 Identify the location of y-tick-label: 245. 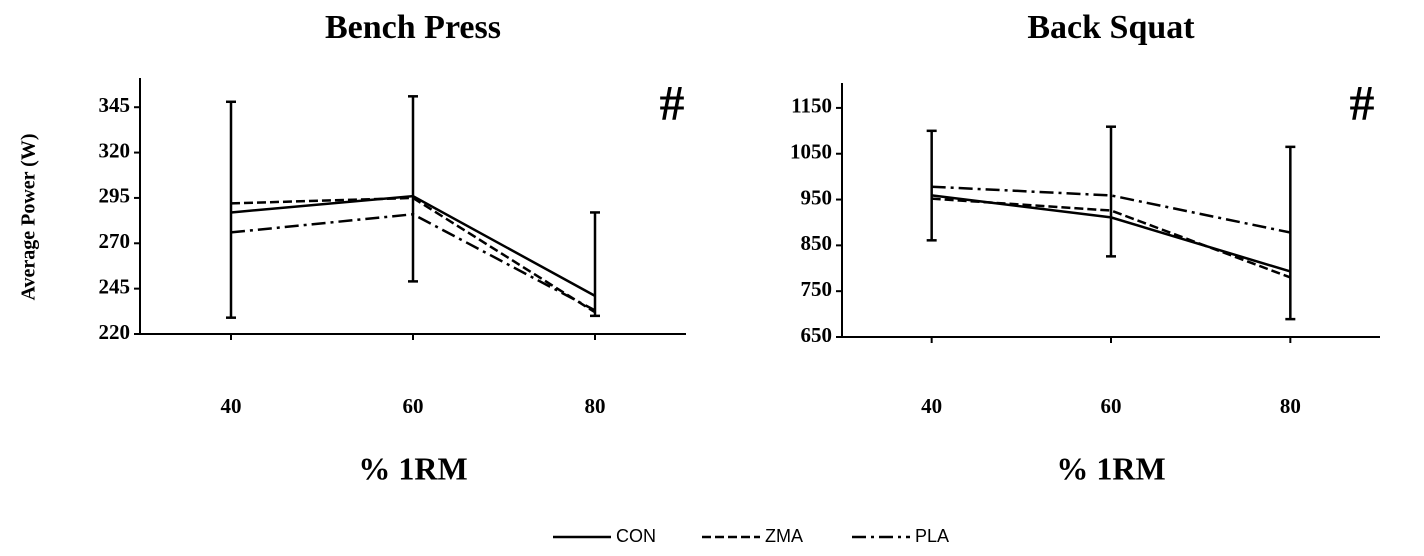
(115, 286).